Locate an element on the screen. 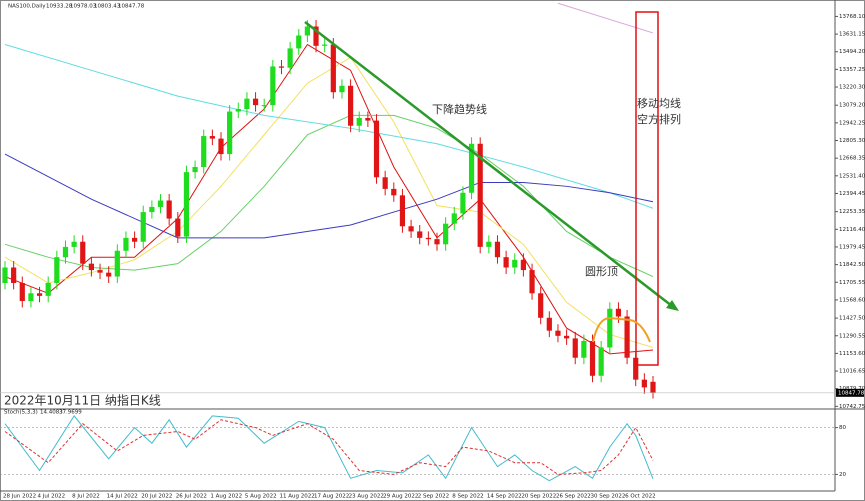 Image resolution: width=865 pixels, height=501 pixels. stoch-signal-value: 37.9699 is located at coordinates (70, 413).